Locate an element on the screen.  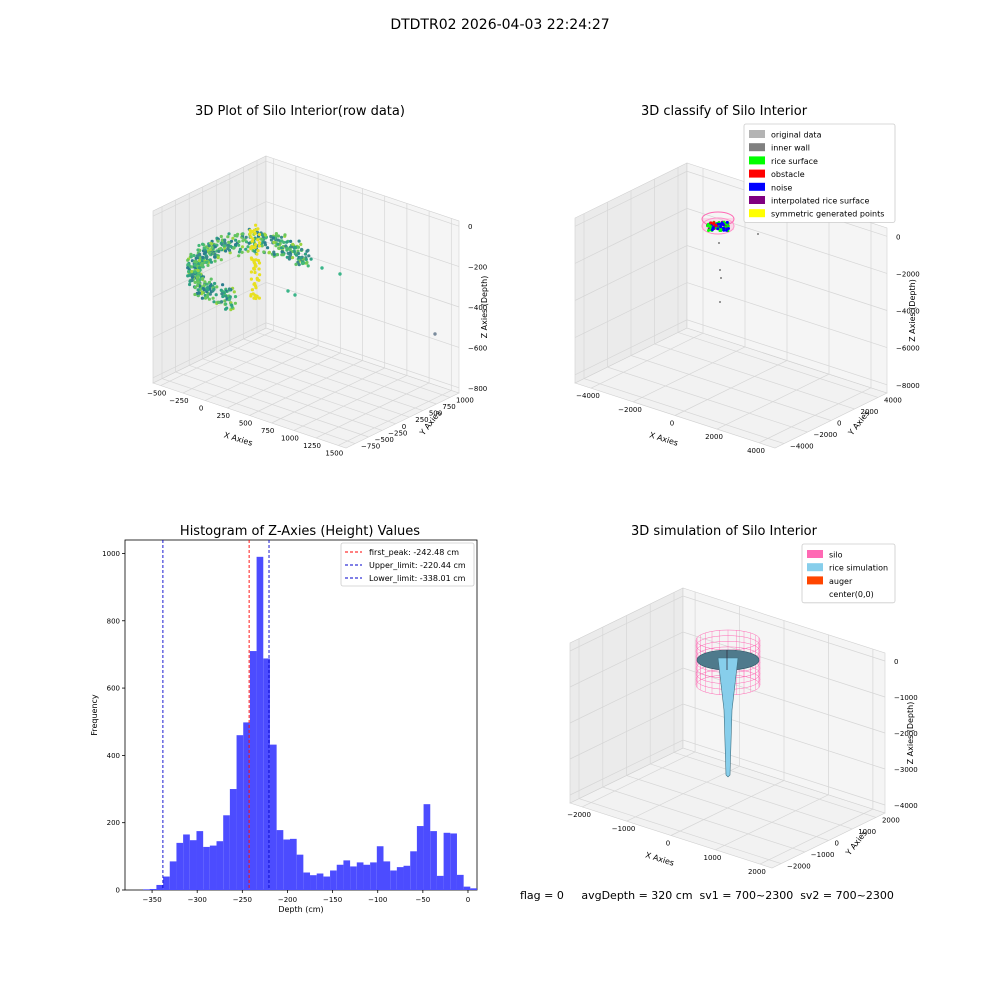
p3-x-tick-label: −100 is located at coordinates (377, 900).